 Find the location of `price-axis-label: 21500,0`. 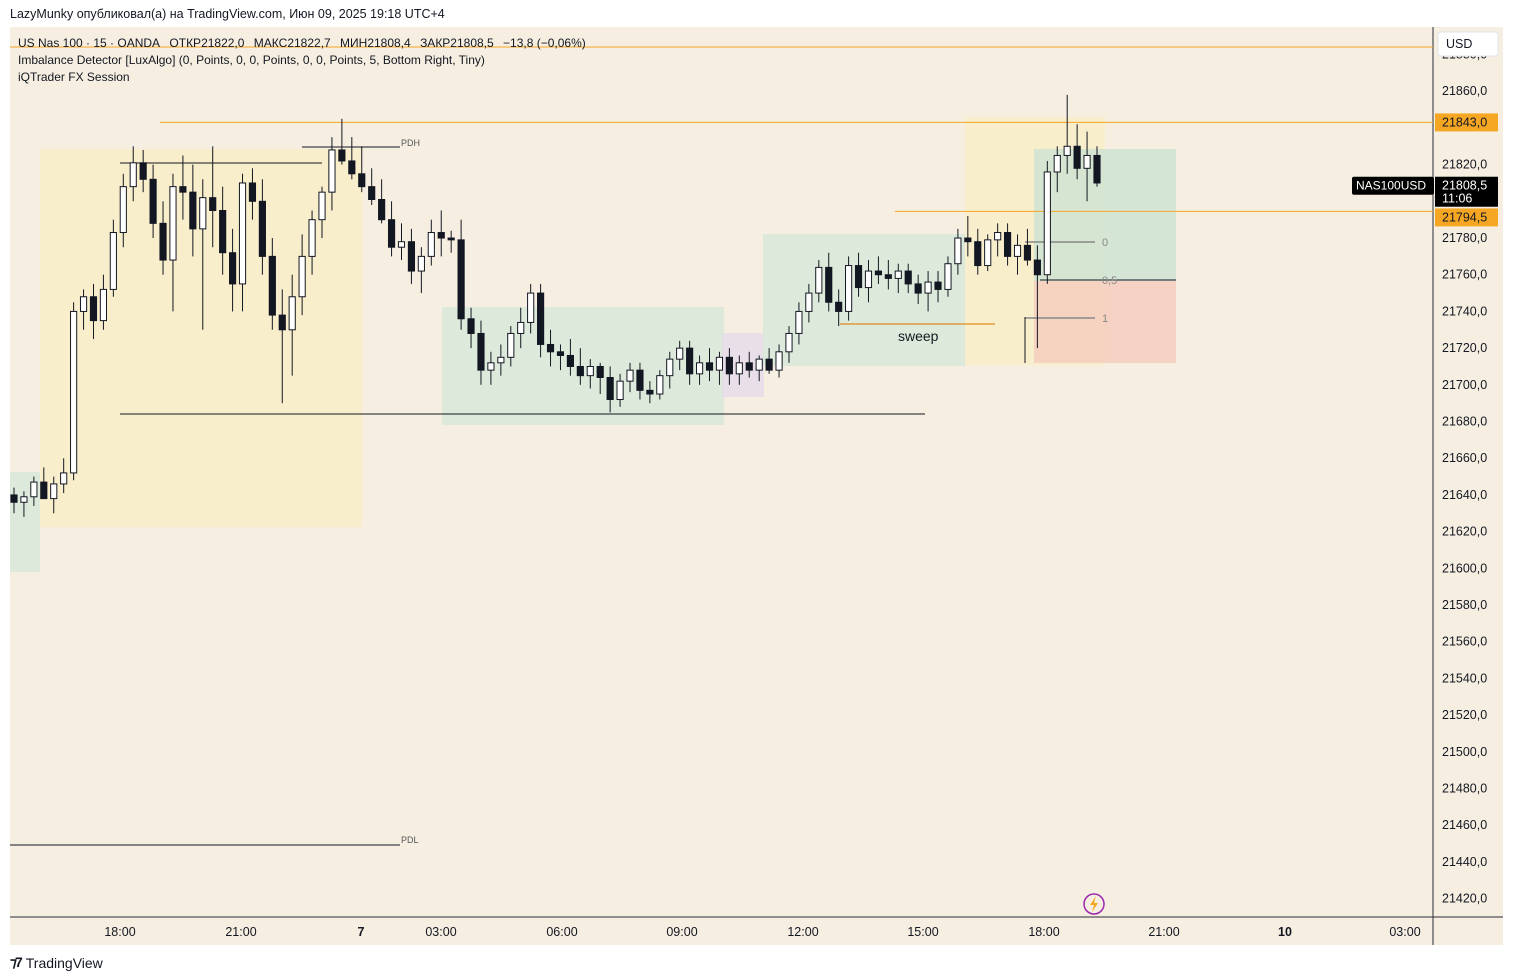

price-axis-label: 21500,0 is located at coordinates (1464, 752).